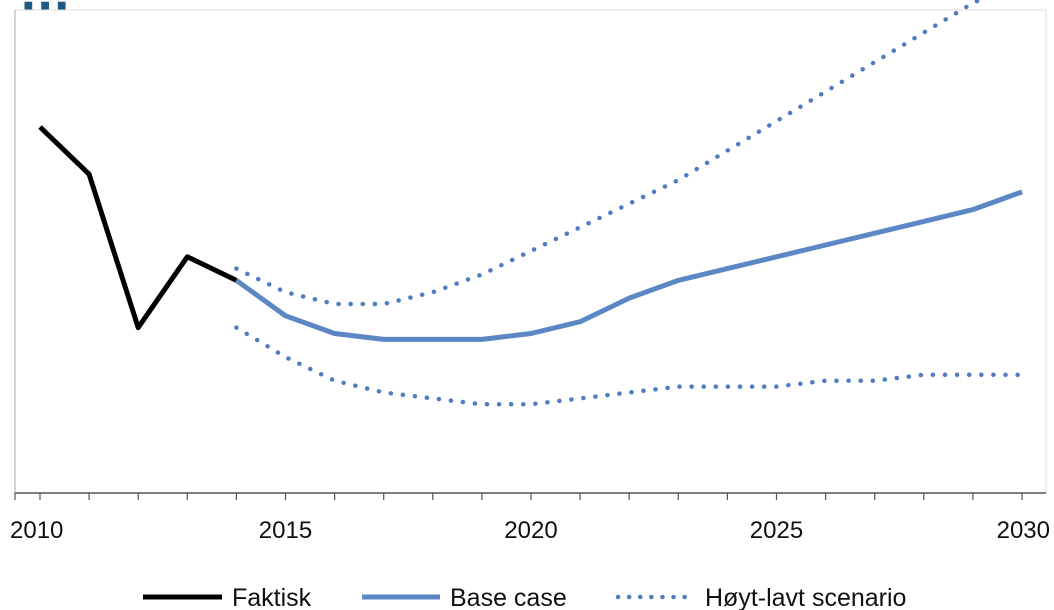  I want to click on legend-label: Høyt-lavt scenario, so click(805, 597).